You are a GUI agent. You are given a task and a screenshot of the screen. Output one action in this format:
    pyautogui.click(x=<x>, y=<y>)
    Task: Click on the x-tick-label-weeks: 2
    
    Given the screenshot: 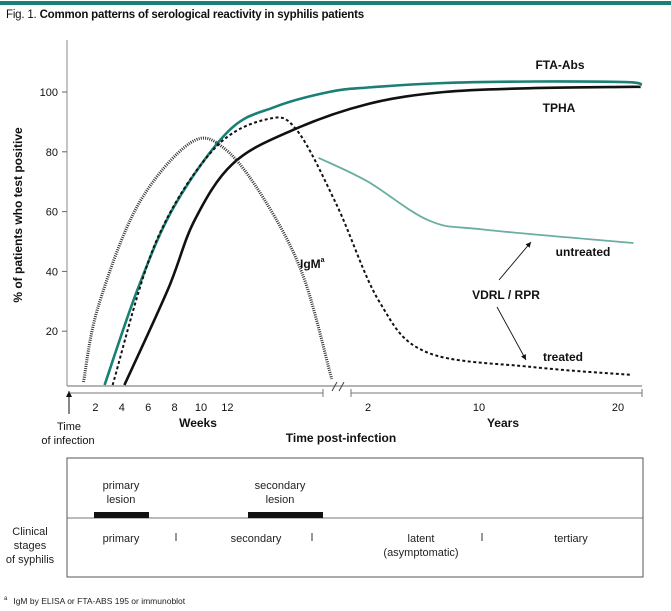 What is the action you would take?
    pyautogui.click(x=95, y=408)
    